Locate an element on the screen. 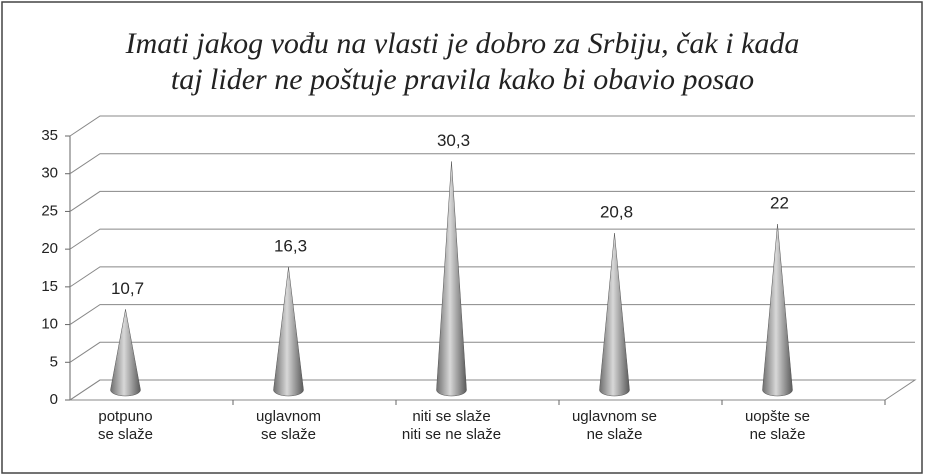  value-label: 30,3 is located at coordinates (453, 140).